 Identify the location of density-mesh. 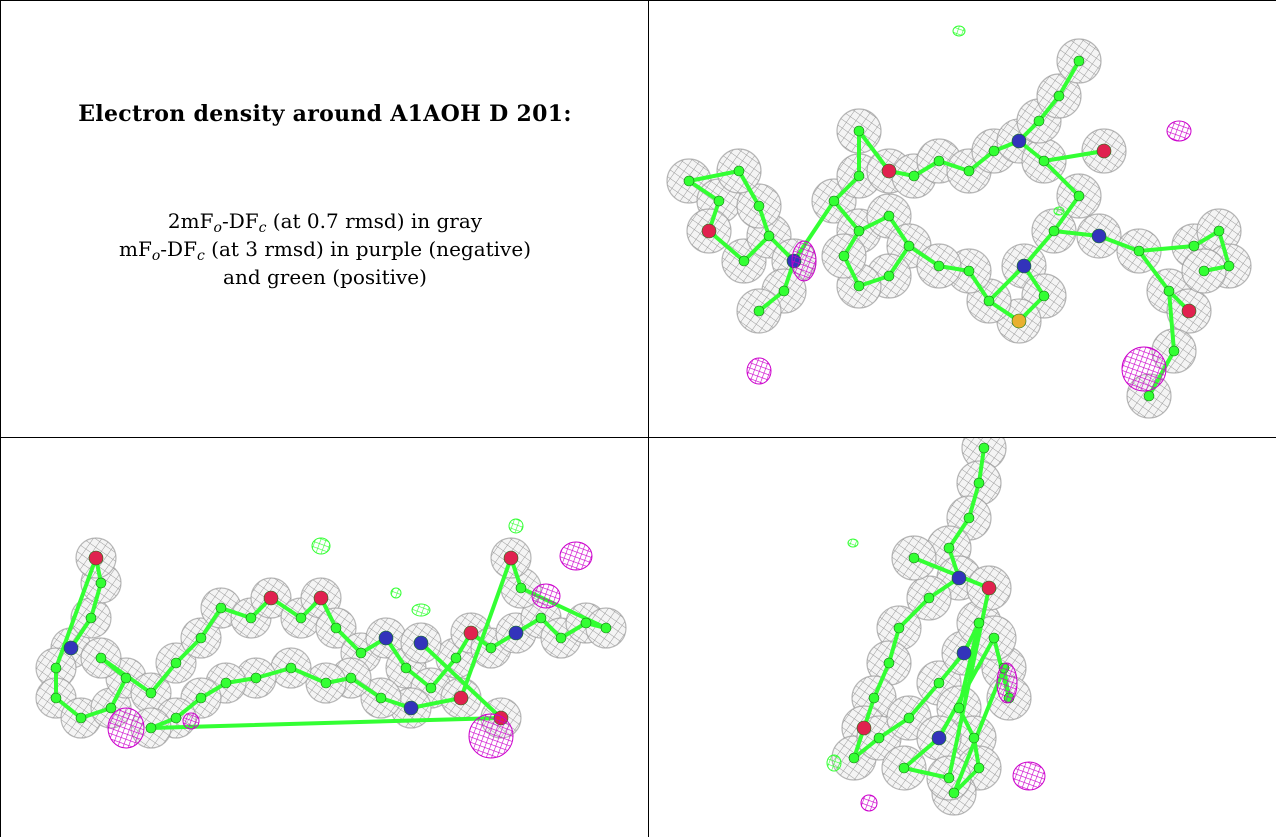
(931, 627).